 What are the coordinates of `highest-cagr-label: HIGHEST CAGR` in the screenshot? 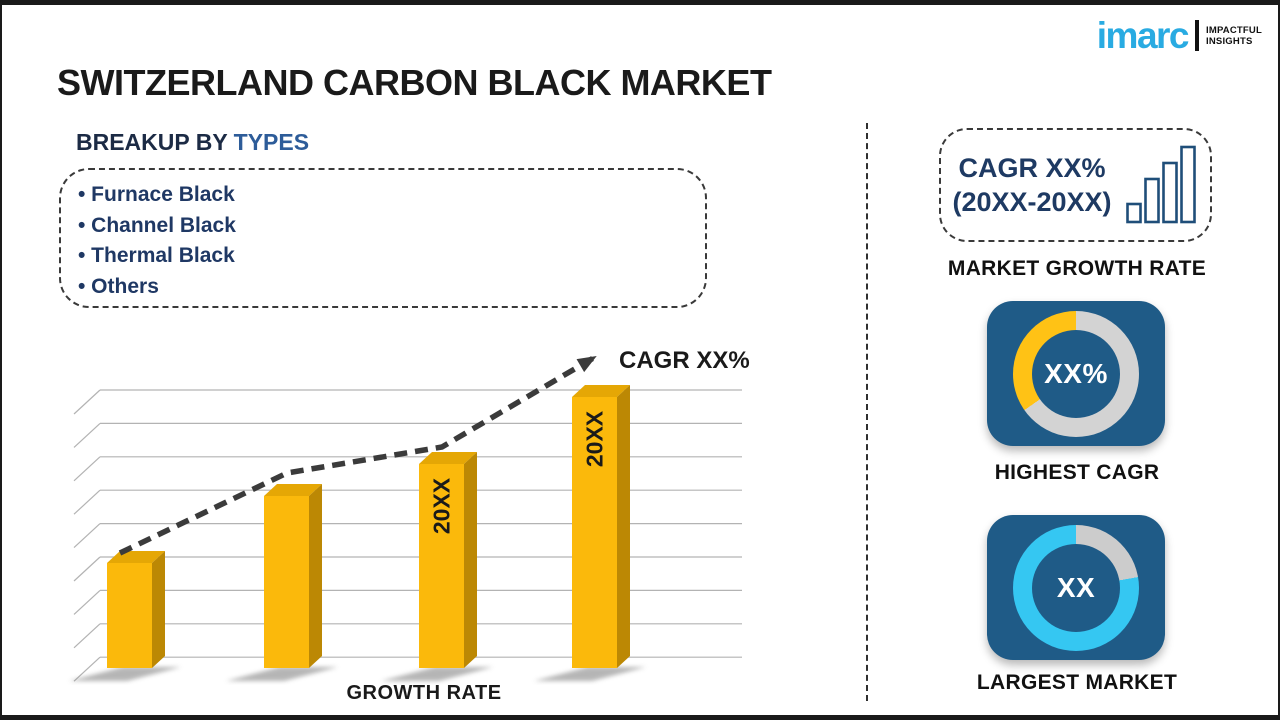 It's located at (1077, 472).